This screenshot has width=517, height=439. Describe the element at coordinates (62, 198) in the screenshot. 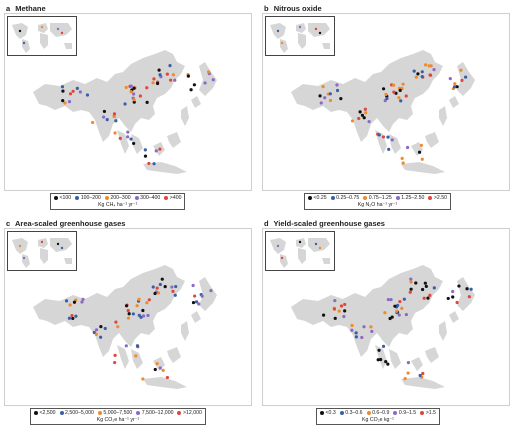

I see `legend-item: <100` at that location.